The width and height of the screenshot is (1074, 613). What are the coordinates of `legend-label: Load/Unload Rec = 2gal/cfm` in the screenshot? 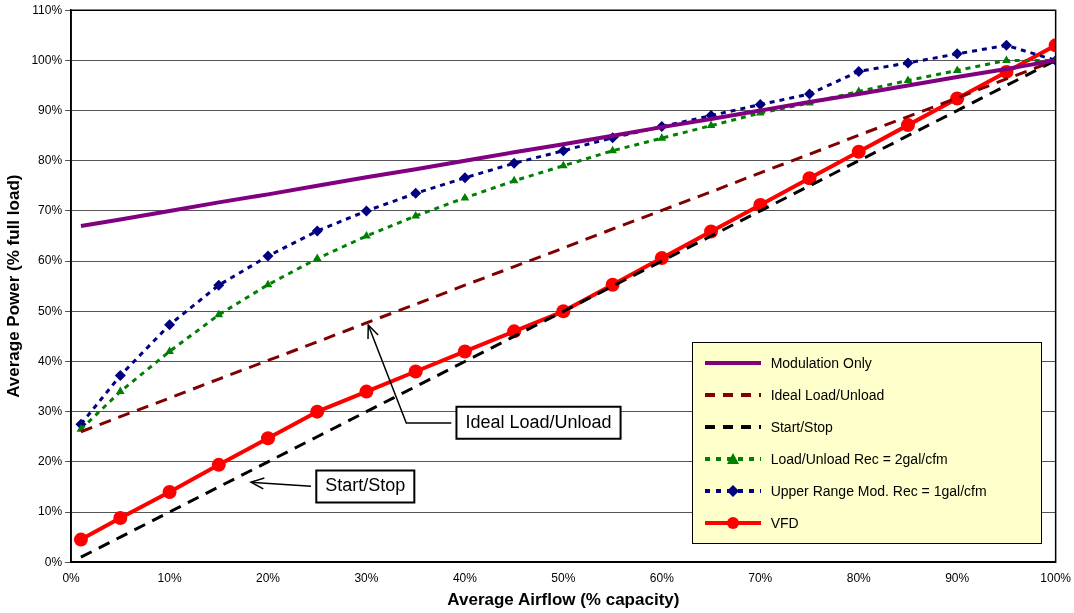 It's located at (859, 459).